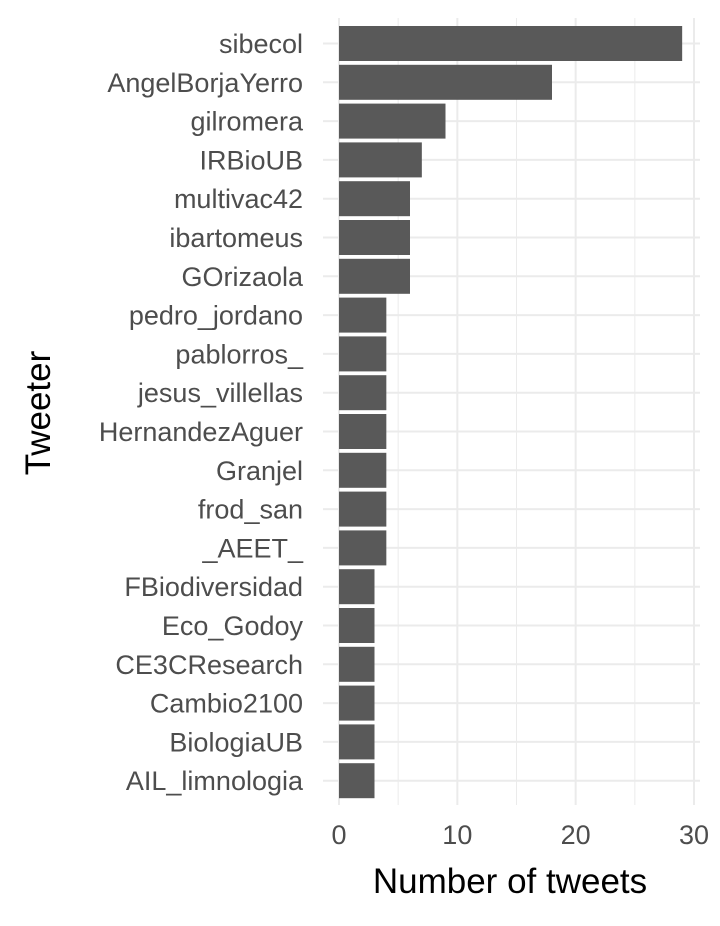  Describe the element at coordinates (201, 432) in the screenshot. I see `y-tick-label: HernandezAguer` at that location.